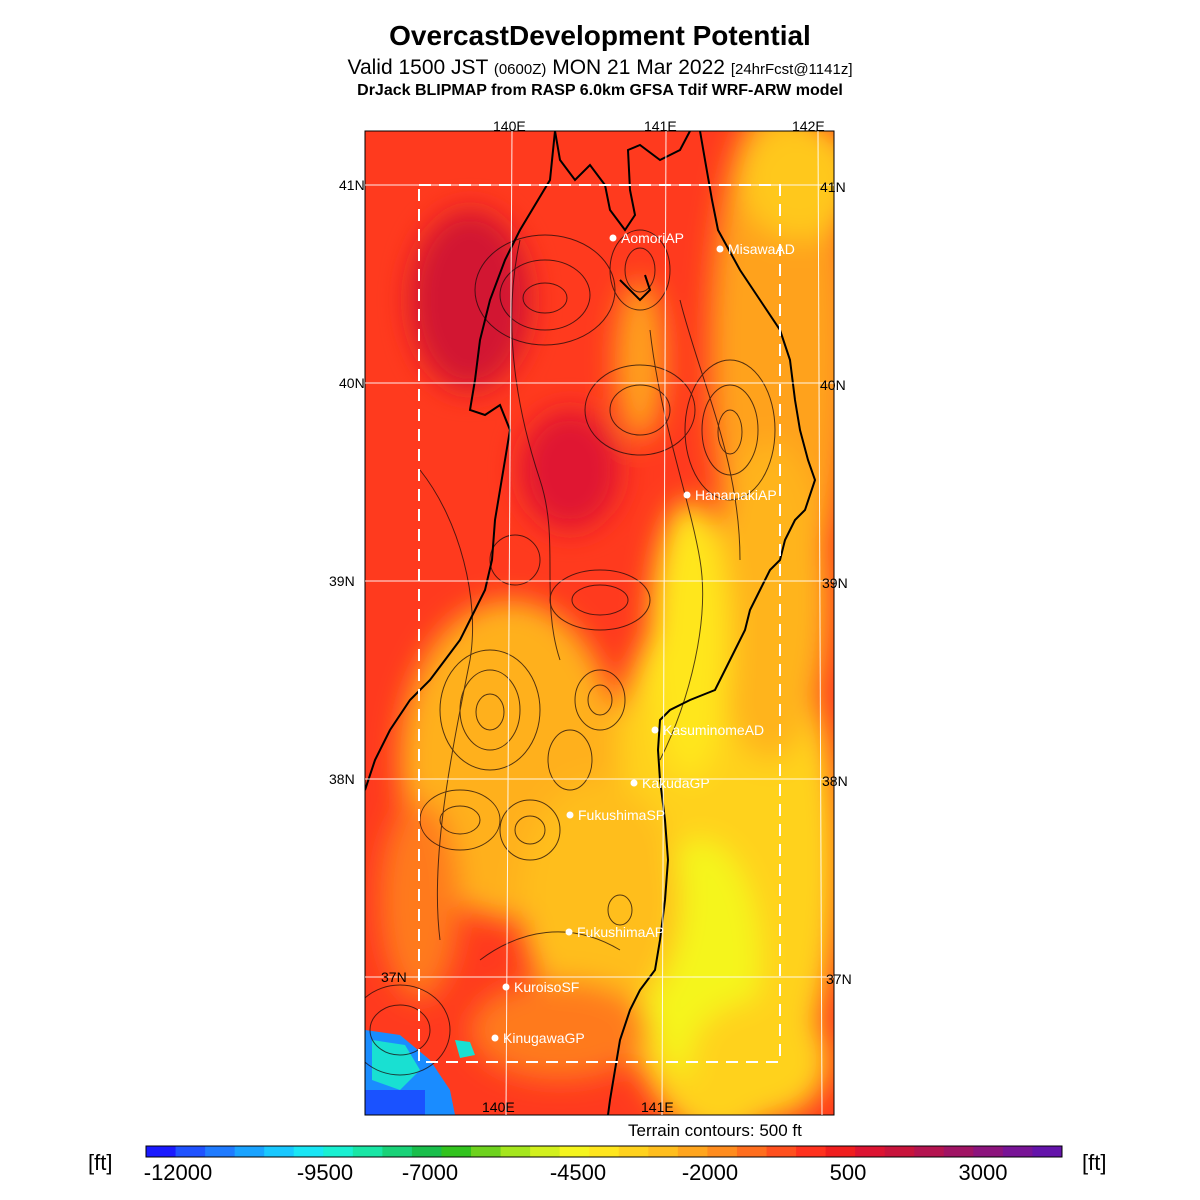 The image size is (1200, 1200). I want to click on colorbar-tick: -4500, so click(578, 1172).